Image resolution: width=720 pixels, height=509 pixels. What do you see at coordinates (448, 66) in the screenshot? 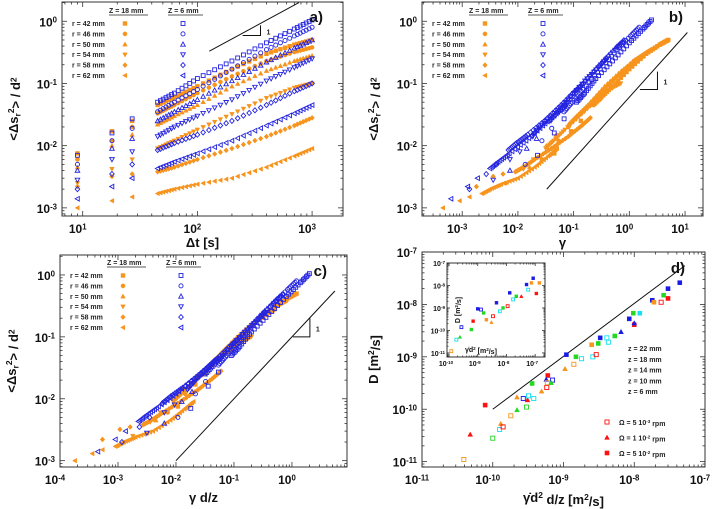
I see `legend-row-label: r = 58 mm` at bounding box center [448, 66].